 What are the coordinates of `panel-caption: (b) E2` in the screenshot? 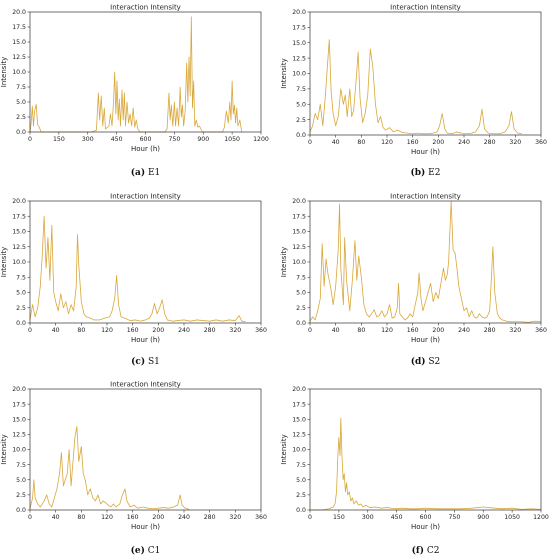 It's located at (426, 172).